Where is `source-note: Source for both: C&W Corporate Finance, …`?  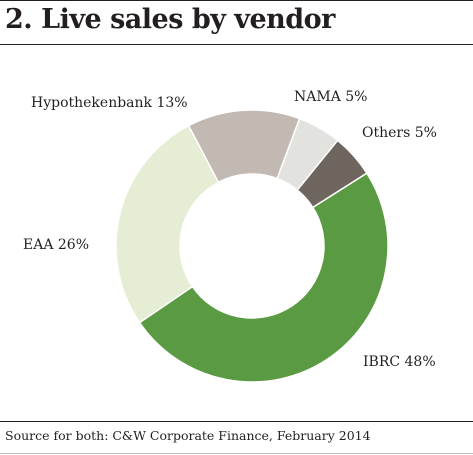 source-note: Source for both: C&W Corporate Finance, … is located at coordinates (188, 435).